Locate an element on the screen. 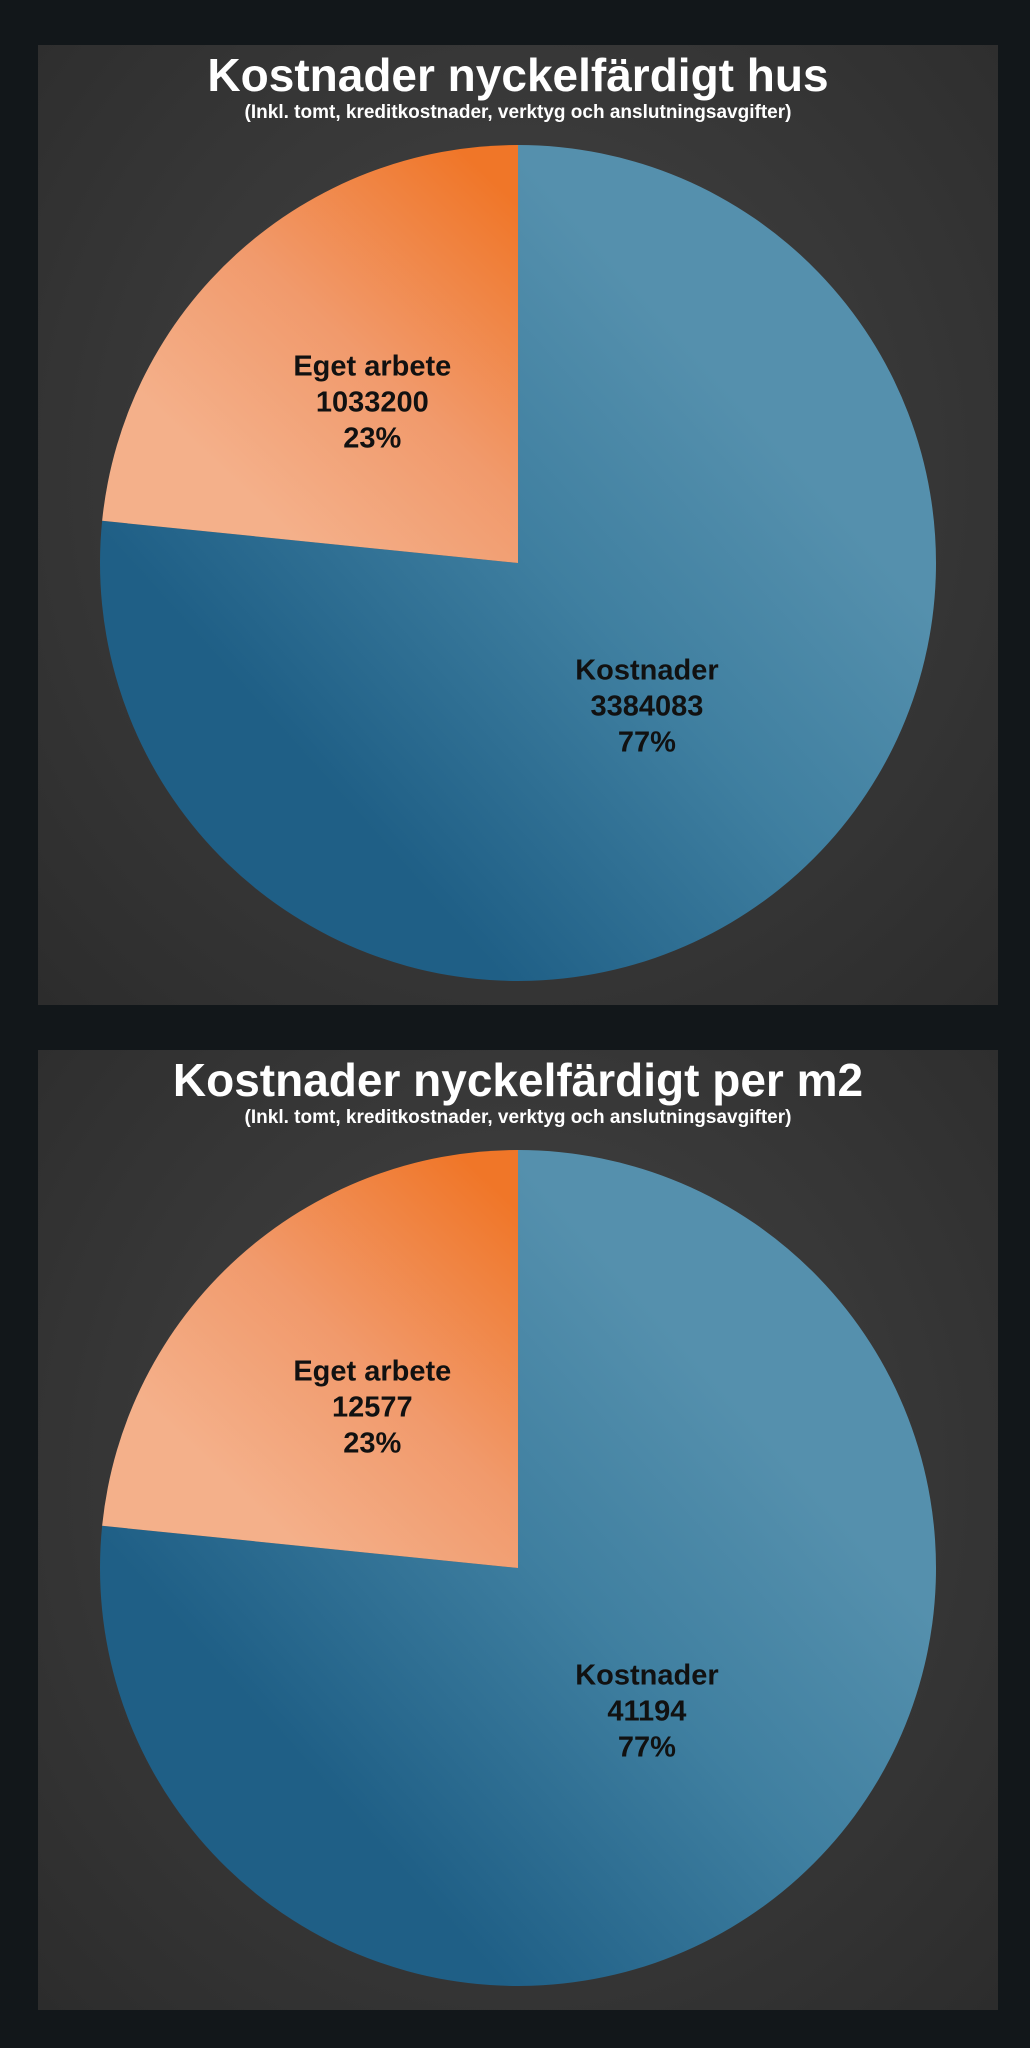 The image size is (1030, 2048). slice-label-value: 41194 is located at coordinates (646, 1712).